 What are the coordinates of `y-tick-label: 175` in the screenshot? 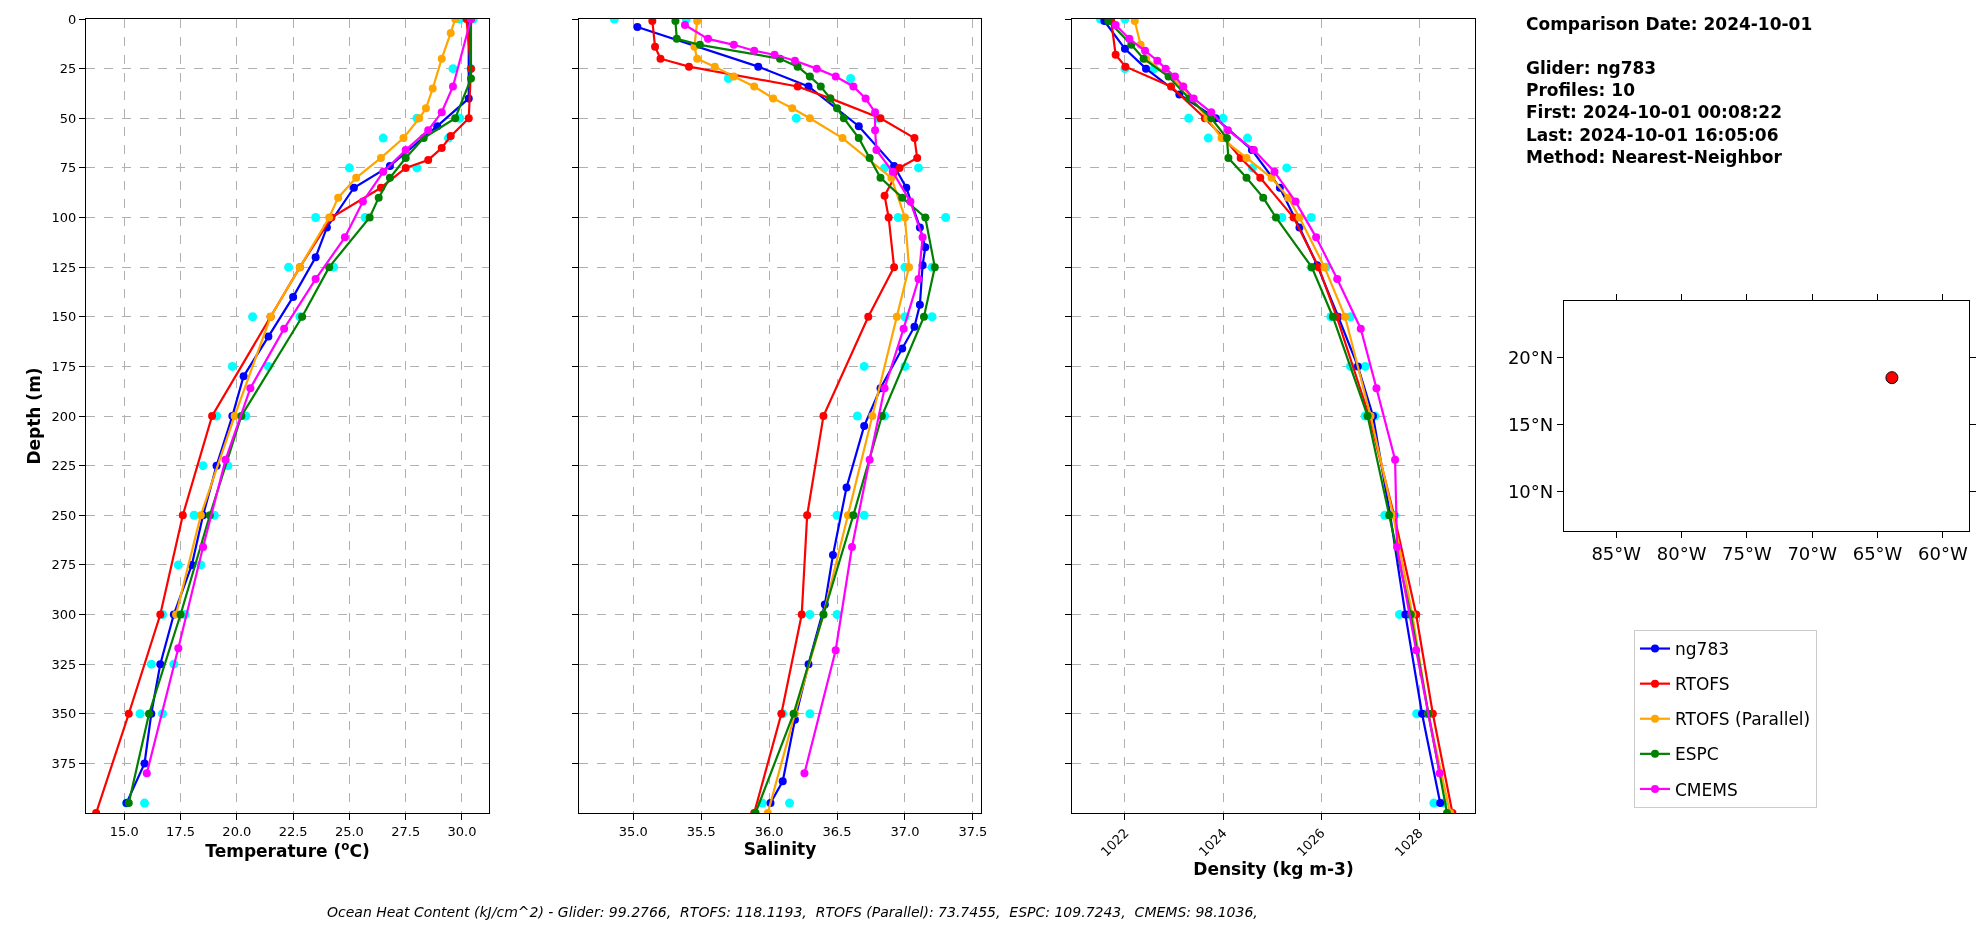 It's located at (64, 366).